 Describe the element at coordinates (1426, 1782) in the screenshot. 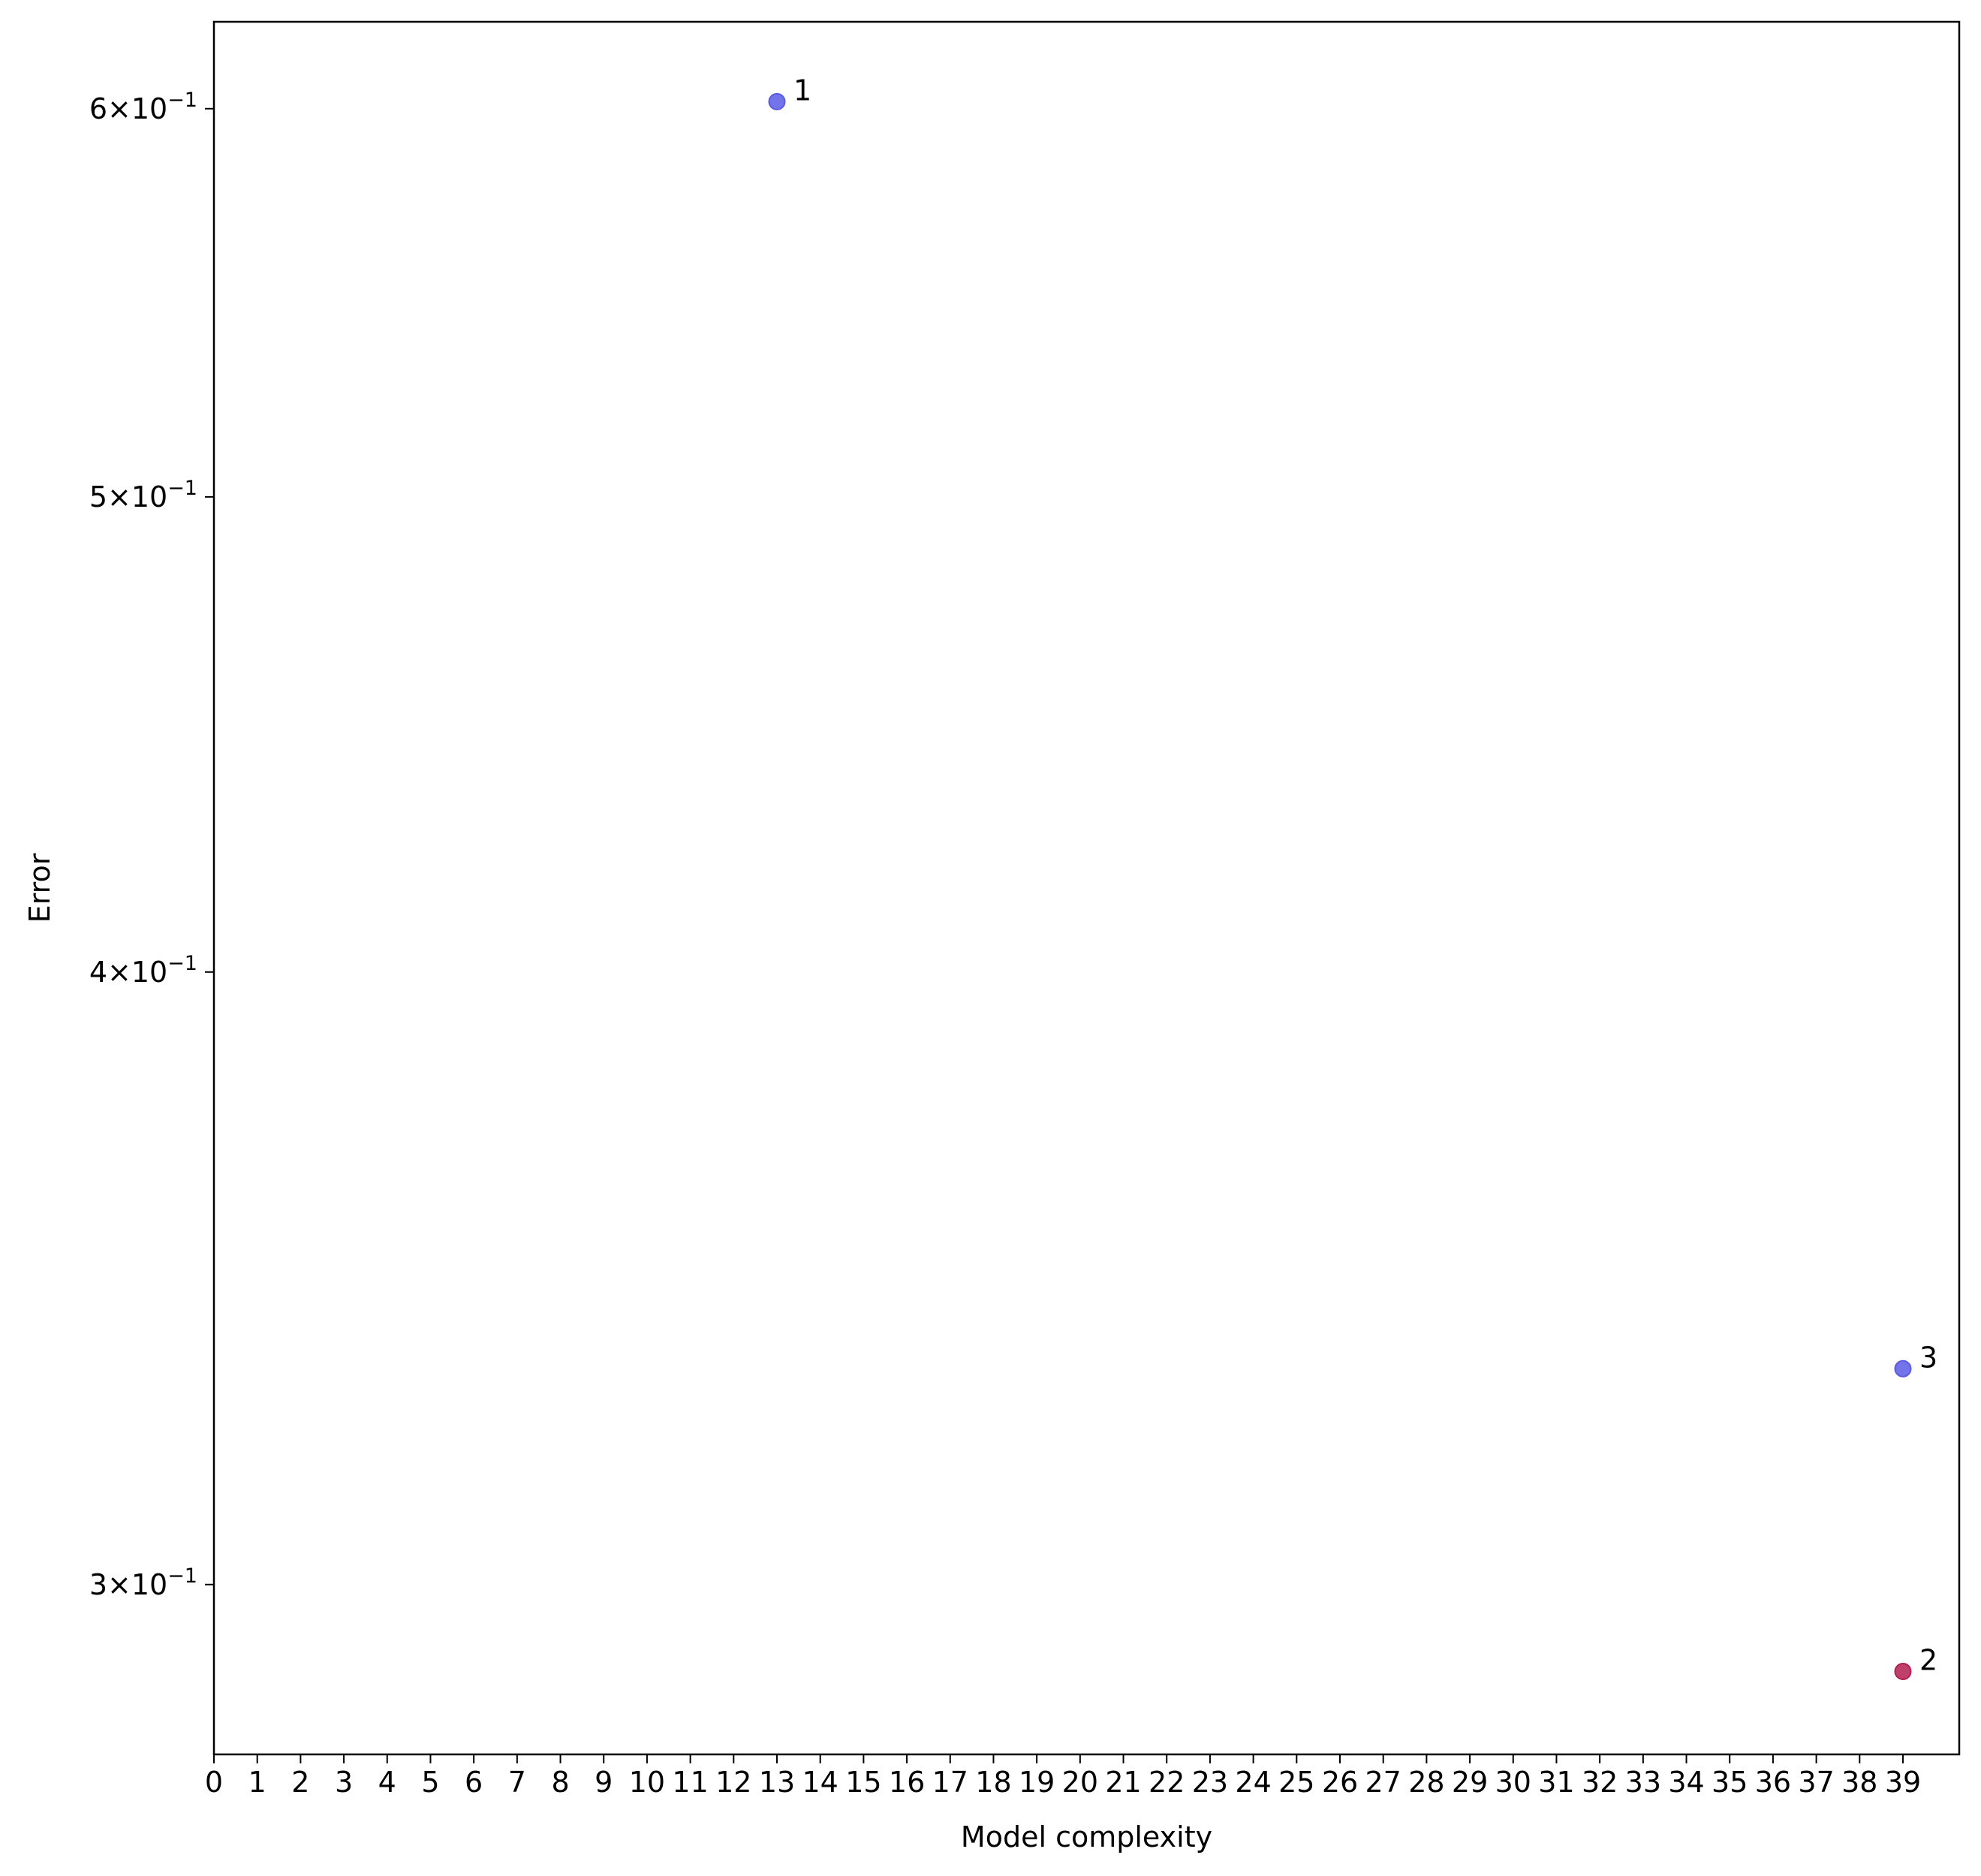

I see `x-tick-label: 28` at that location.